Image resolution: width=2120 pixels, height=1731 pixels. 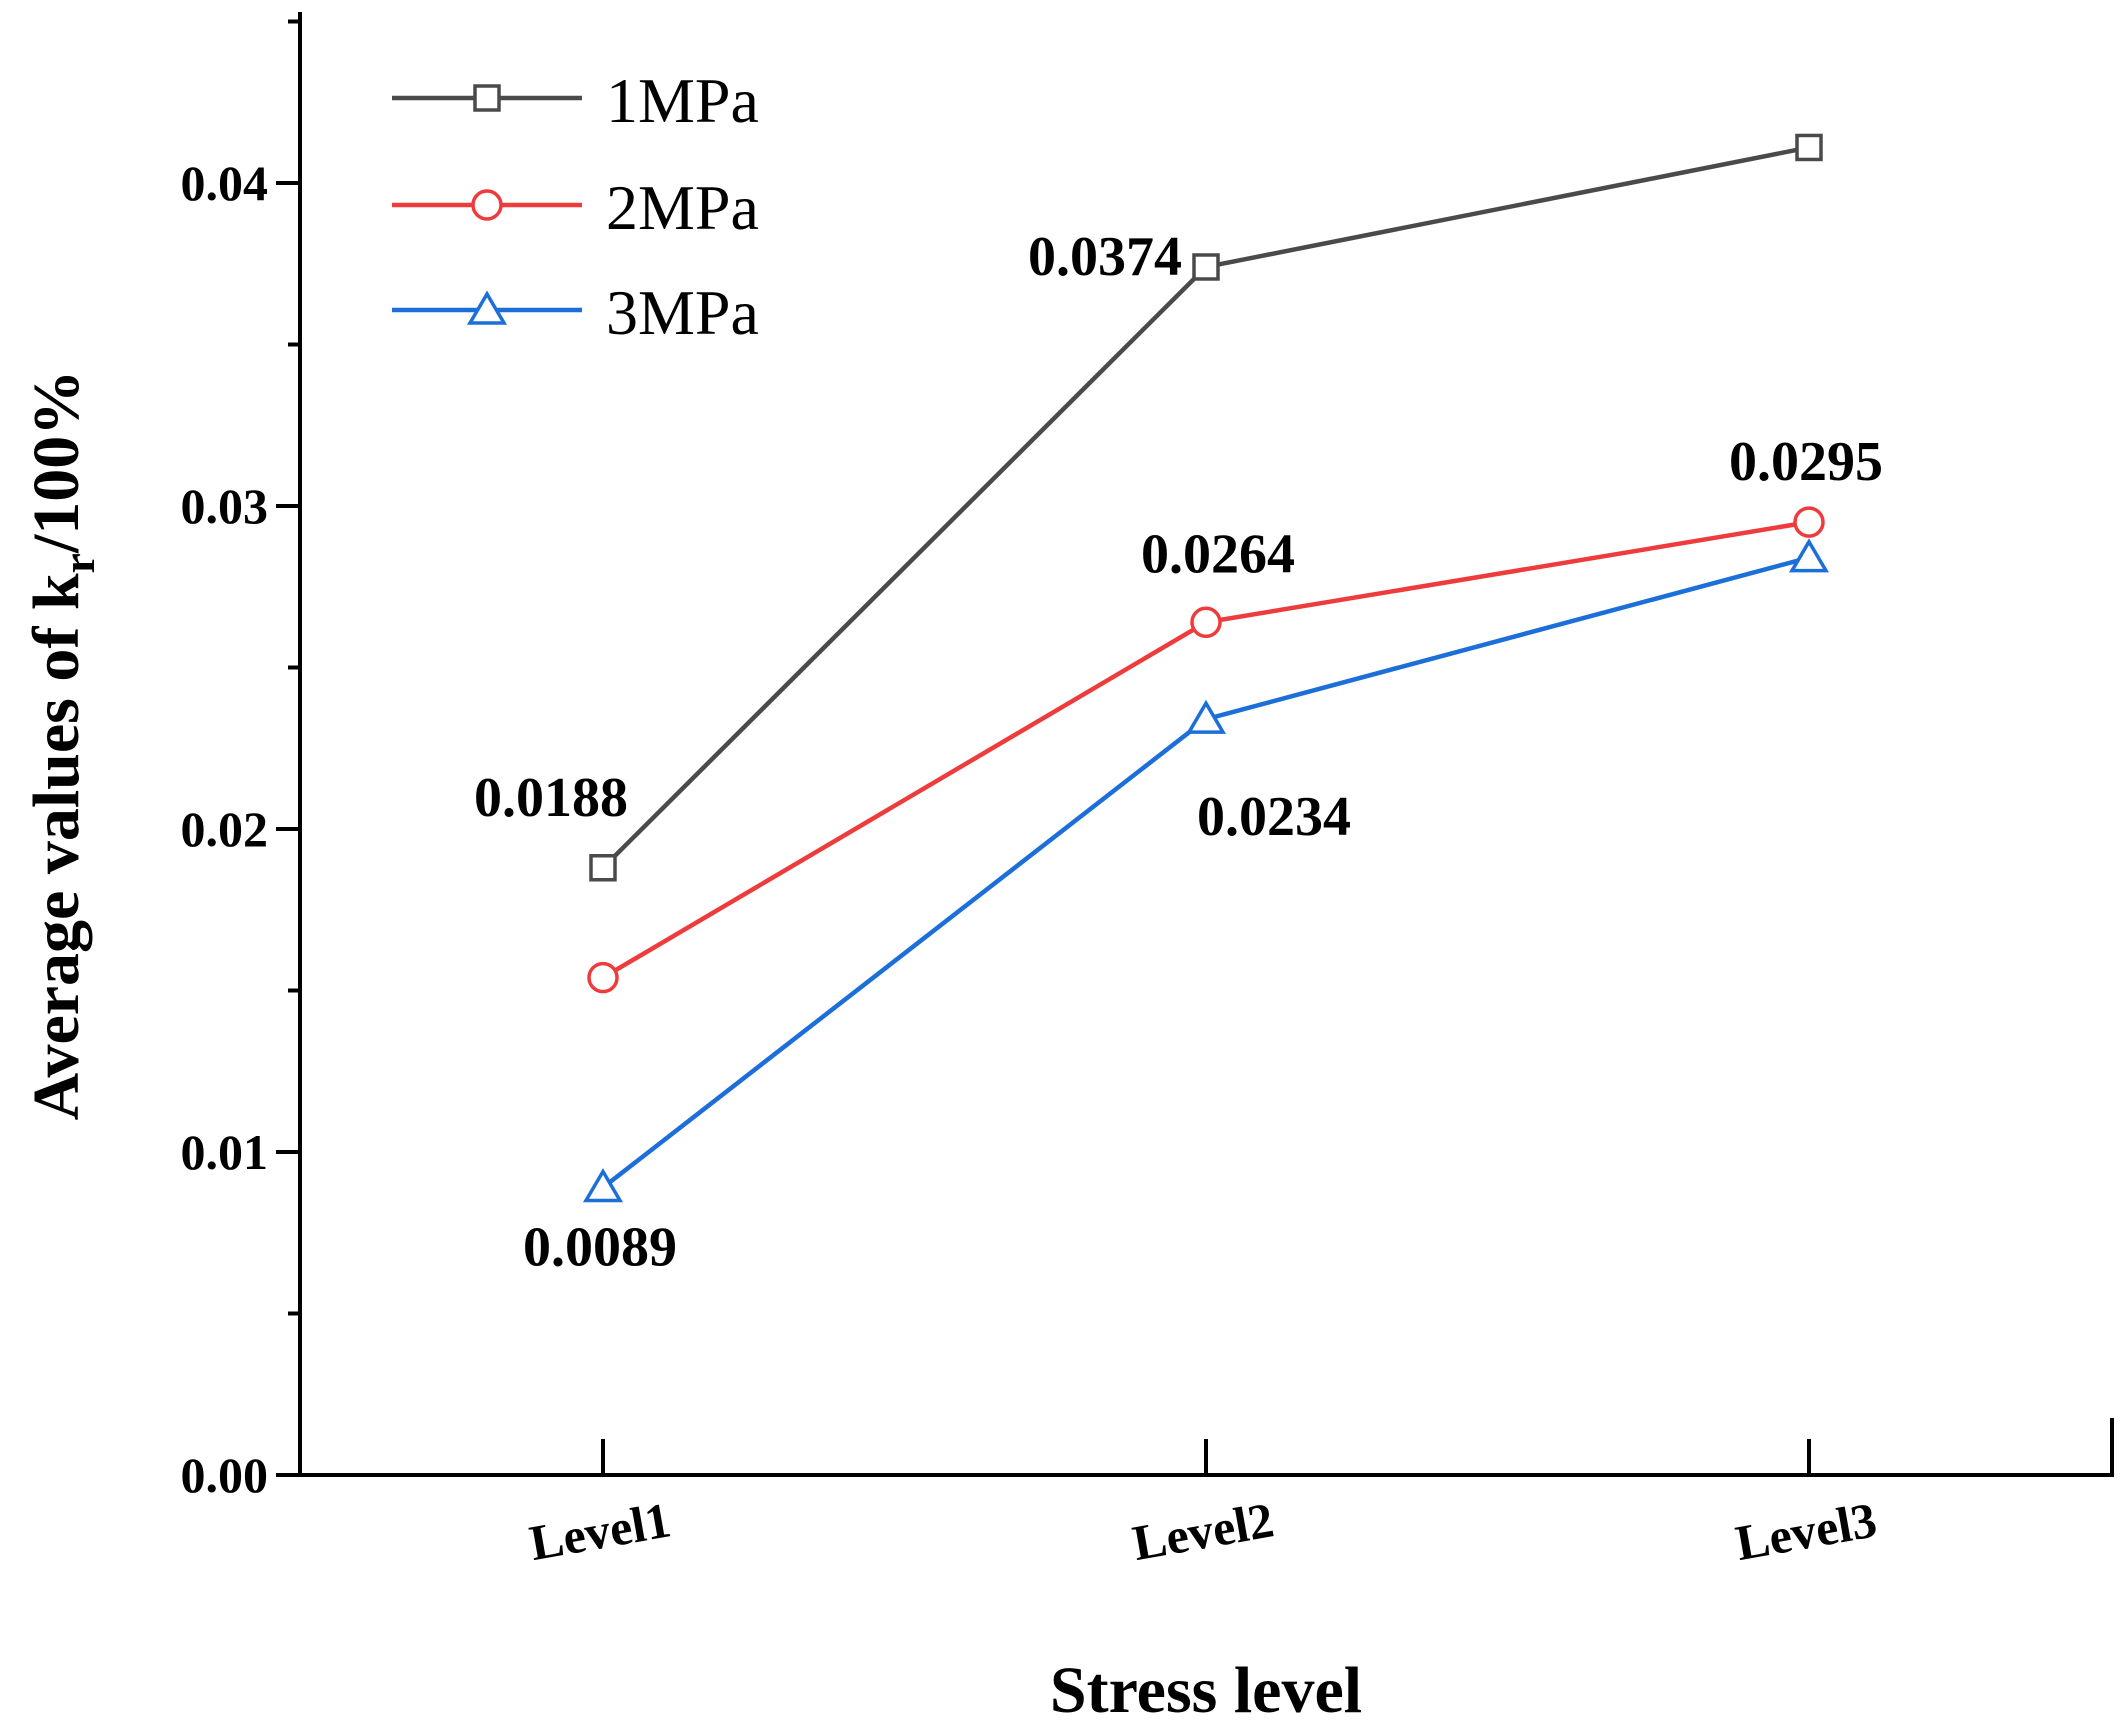 What do you see at coordinates (1806, 462) in the screenshot?
I see `data-label: 0.0295` at bounding box center [1806, 462].